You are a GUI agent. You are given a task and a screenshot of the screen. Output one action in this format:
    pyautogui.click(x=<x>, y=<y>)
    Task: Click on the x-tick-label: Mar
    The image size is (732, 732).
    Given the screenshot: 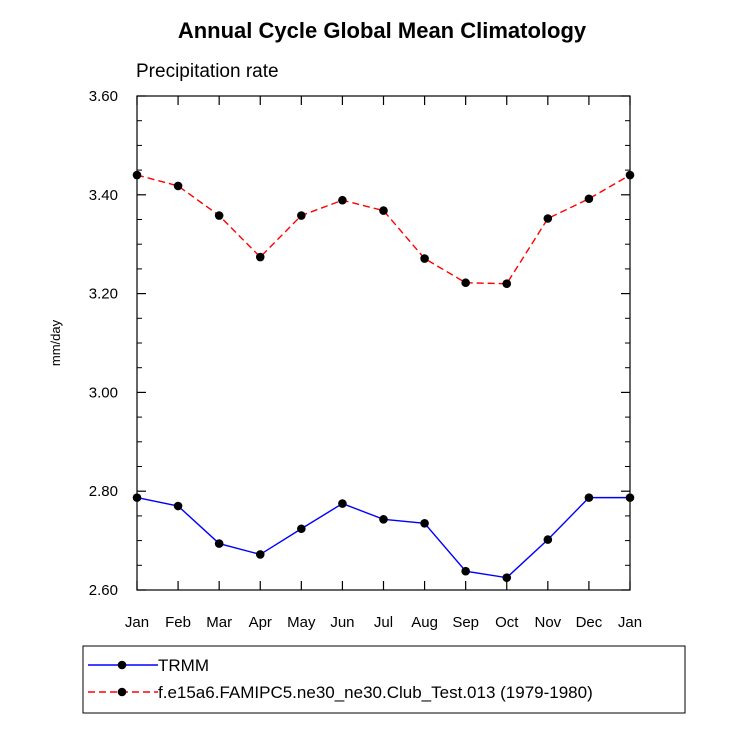 What is the action you would take?
    pyautogui.click(x=219, y=622)
    